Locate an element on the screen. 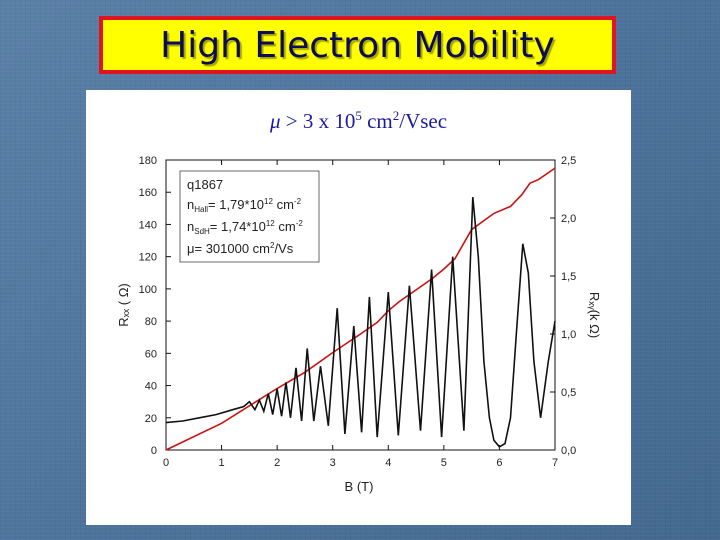 The width and height of the screenshot is (720, 540). legend-mobility: μ= 301000 cm2/Vs is located at coordinates (240, 248).